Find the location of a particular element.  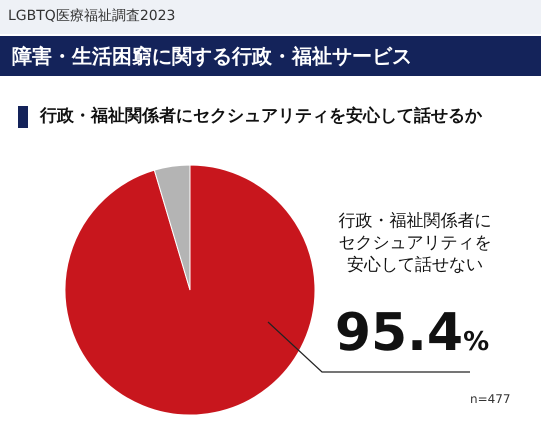

data-label: 95.4% is located at coordinates (412, 333).